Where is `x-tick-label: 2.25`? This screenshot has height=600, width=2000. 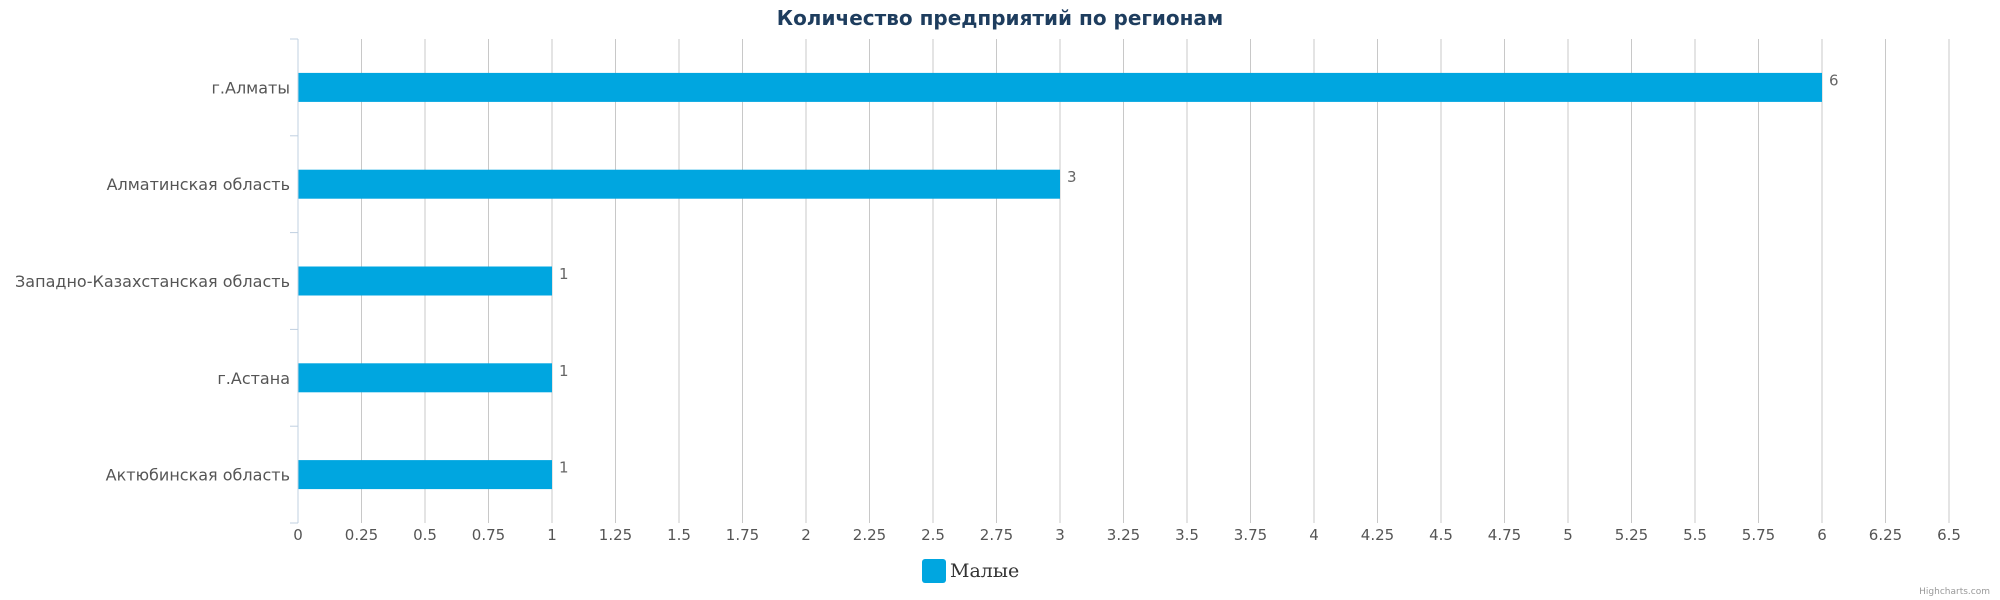
x-tick-label: 2.25 is located at coordinates (869, 535).